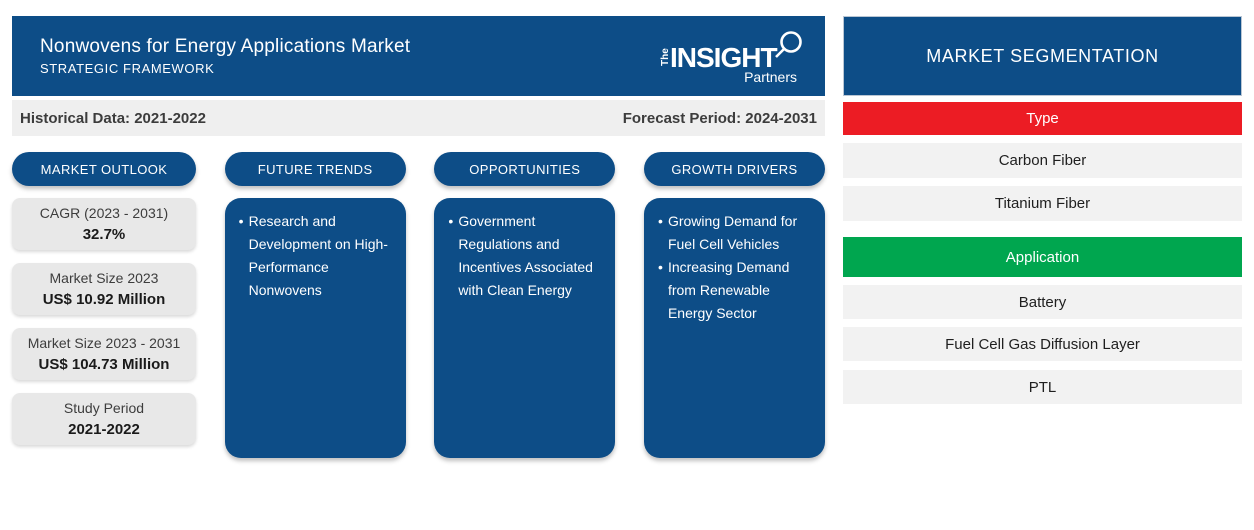  I want to click on page-subtitle: STRATEGIC FRAMEWORK, so click(127, 68).